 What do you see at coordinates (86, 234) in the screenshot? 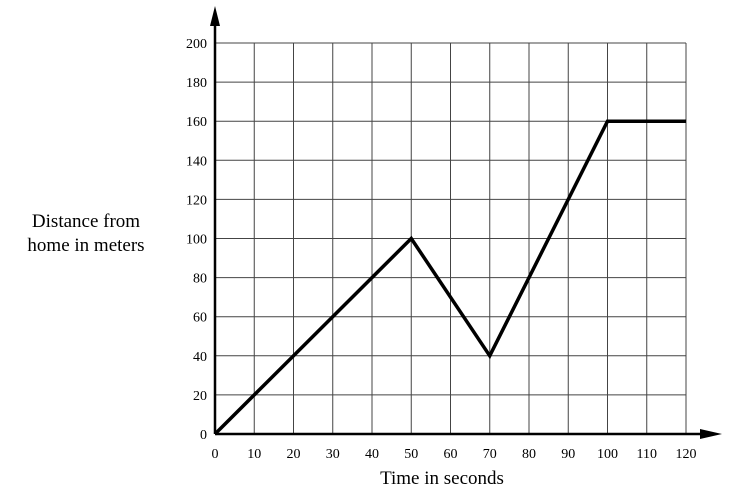
I see `y-axis-title: Distance from home in meters` at bounding box center [86, 234].